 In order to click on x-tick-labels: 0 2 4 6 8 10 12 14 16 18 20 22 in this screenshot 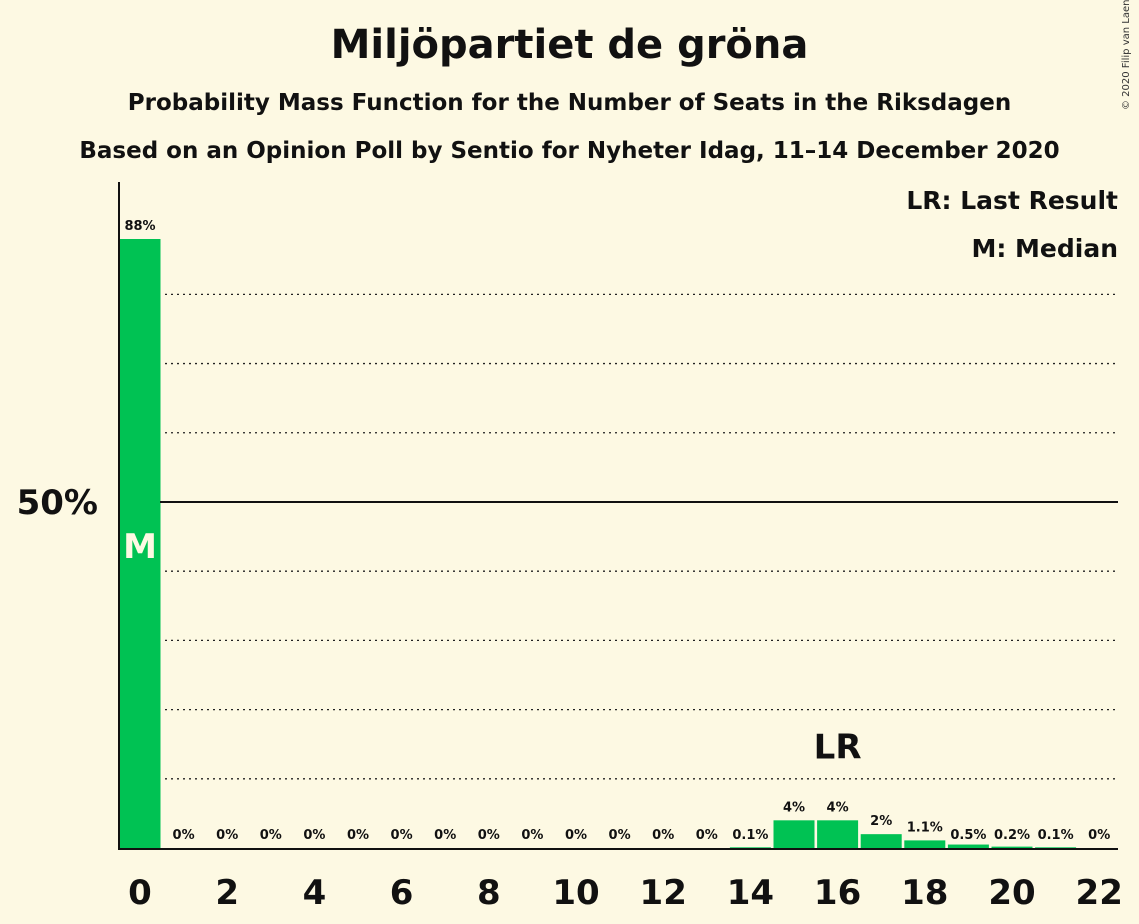, I will do `click(625, 893)`.